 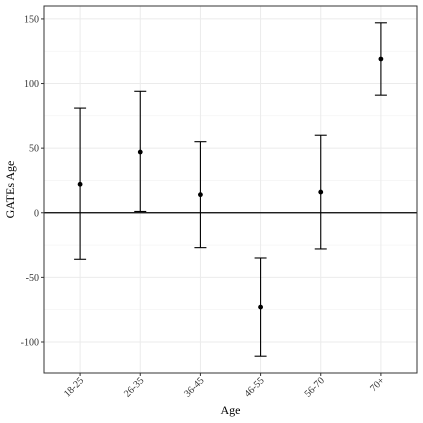 I want to click on point-estimate-70+, so click(x=381, y=59).